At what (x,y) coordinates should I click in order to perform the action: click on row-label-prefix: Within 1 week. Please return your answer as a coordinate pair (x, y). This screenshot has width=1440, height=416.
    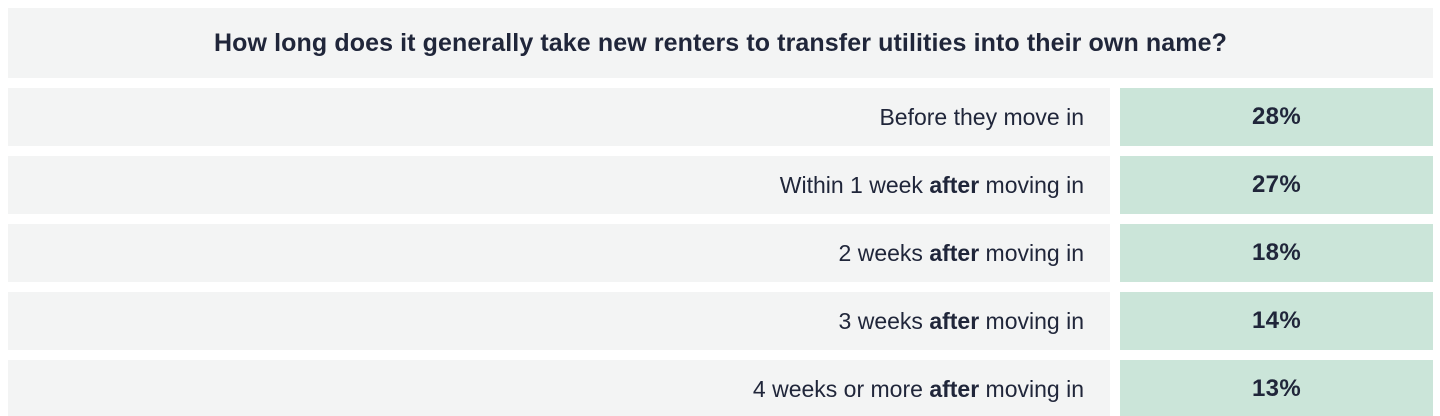
    Looking at the image, I should click on (854, 184).